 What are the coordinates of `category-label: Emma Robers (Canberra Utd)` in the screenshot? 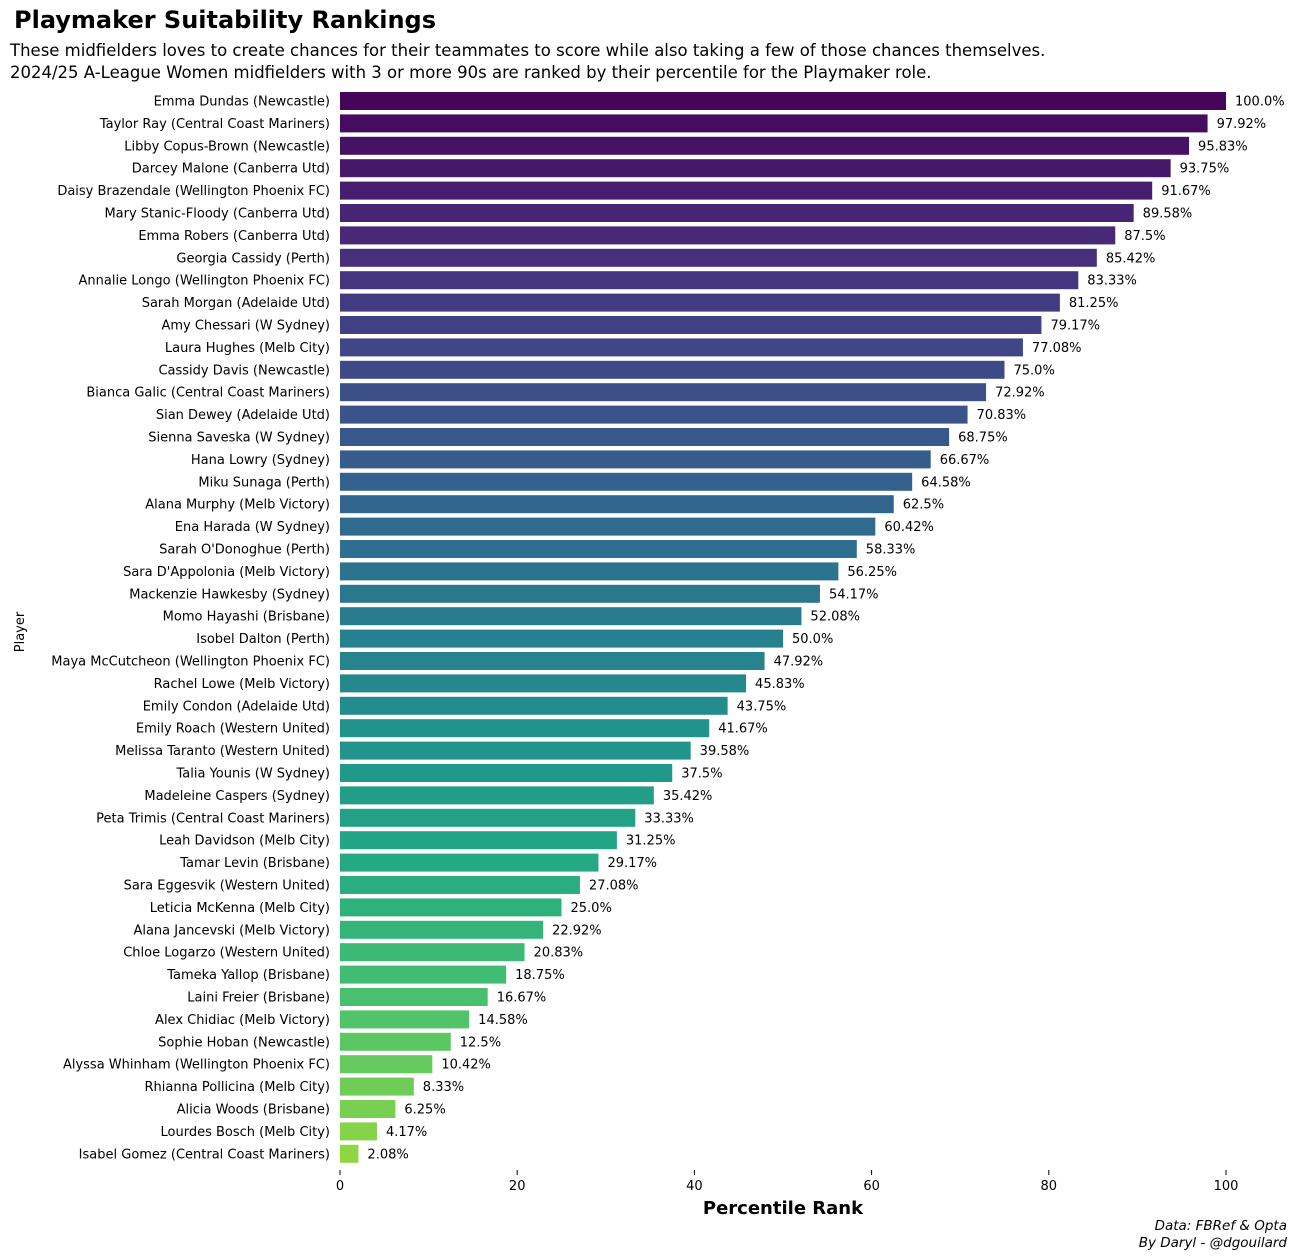 It's located at (234, 236).